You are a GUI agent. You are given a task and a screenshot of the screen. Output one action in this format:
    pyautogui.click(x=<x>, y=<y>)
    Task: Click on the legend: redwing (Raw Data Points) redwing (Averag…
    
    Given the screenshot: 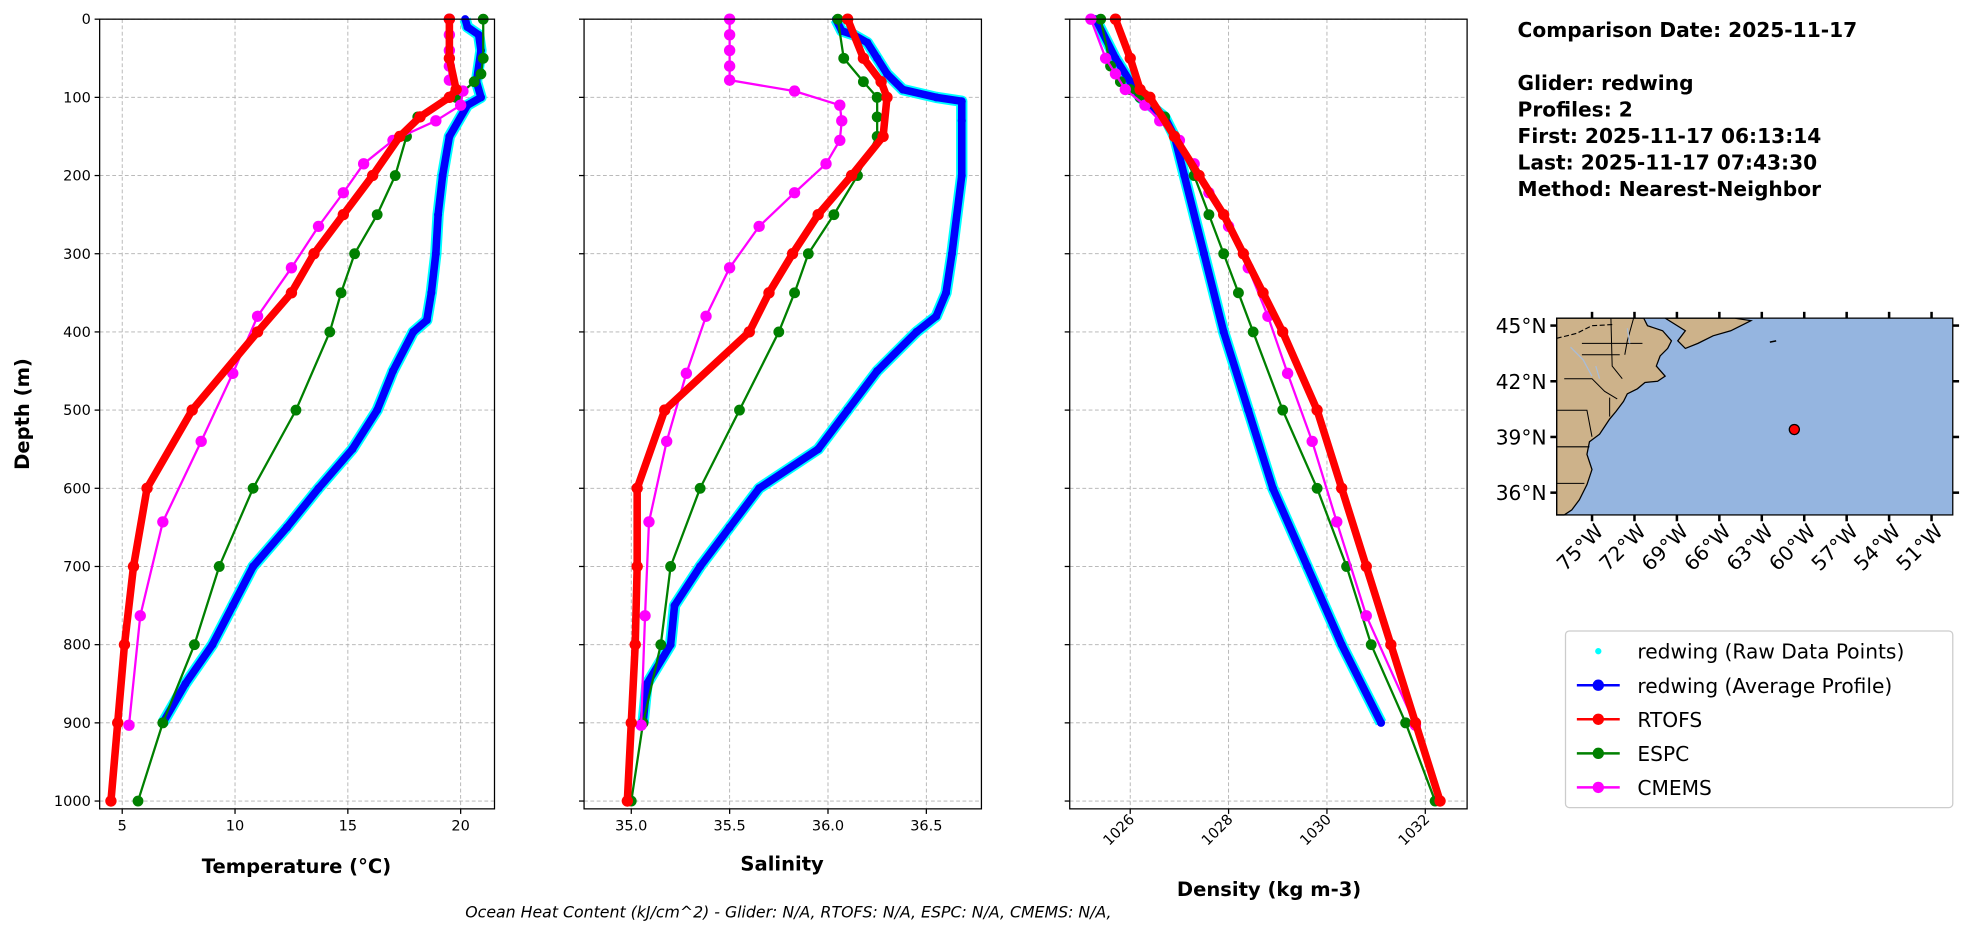 What is the action you would take?
    pyautogui.click(x=1759, y=719)
    